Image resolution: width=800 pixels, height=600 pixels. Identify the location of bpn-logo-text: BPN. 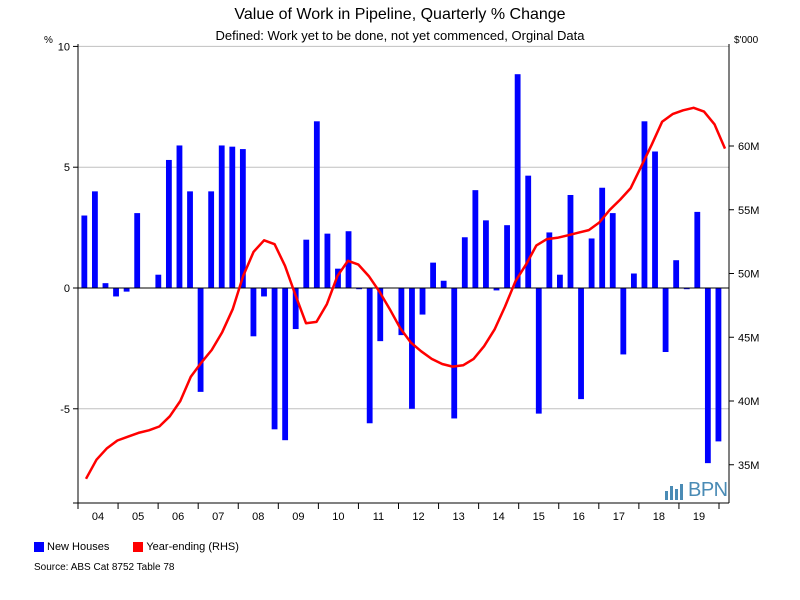
(708, 490).